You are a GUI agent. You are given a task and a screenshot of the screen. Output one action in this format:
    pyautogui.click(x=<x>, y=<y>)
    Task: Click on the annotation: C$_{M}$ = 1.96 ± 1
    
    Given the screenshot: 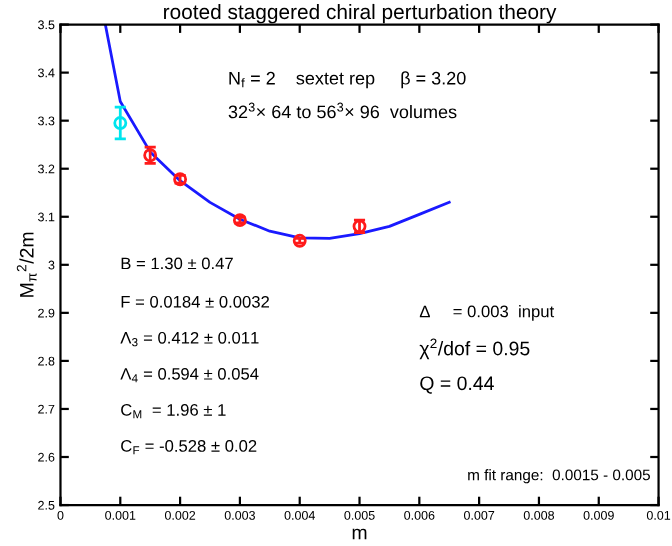 What is the action you would take?
    pyautogui.click(x=173, y=411)
    